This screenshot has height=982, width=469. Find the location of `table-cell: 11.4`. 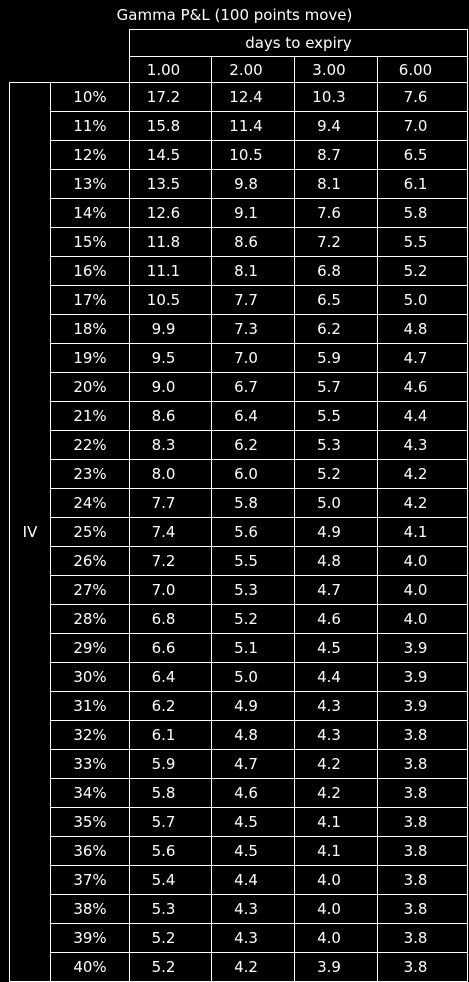

table-cell: 11.4 is located at coordinates (253, 126).